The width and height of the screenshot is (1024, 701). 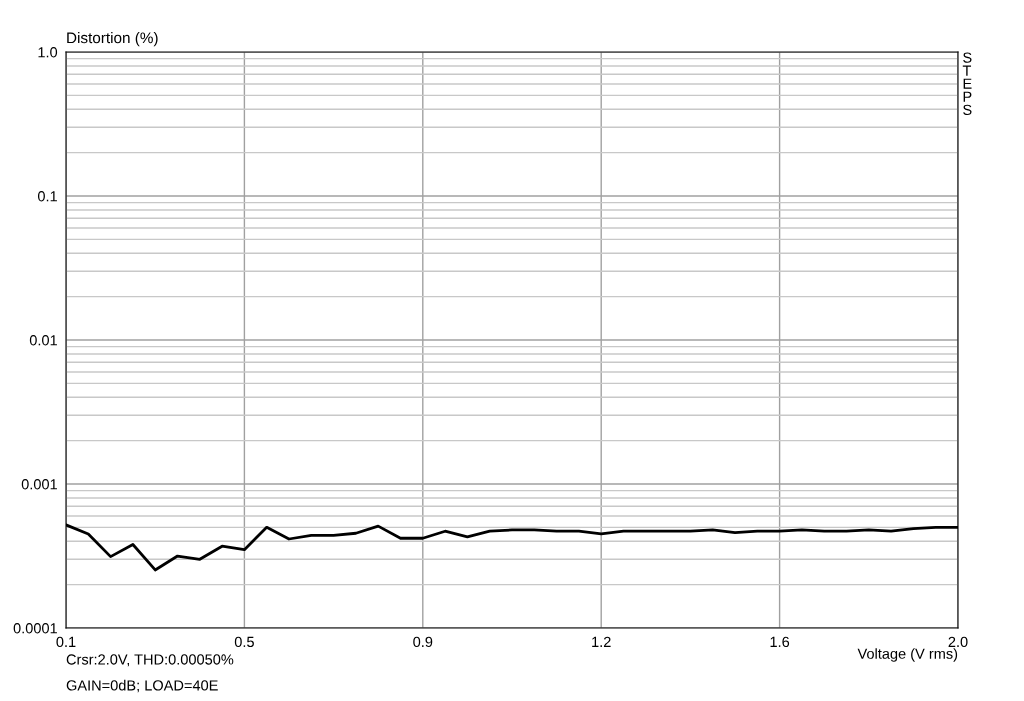 I want to click on y-axis-title: Distortion (%), so click(x=112, y=39).